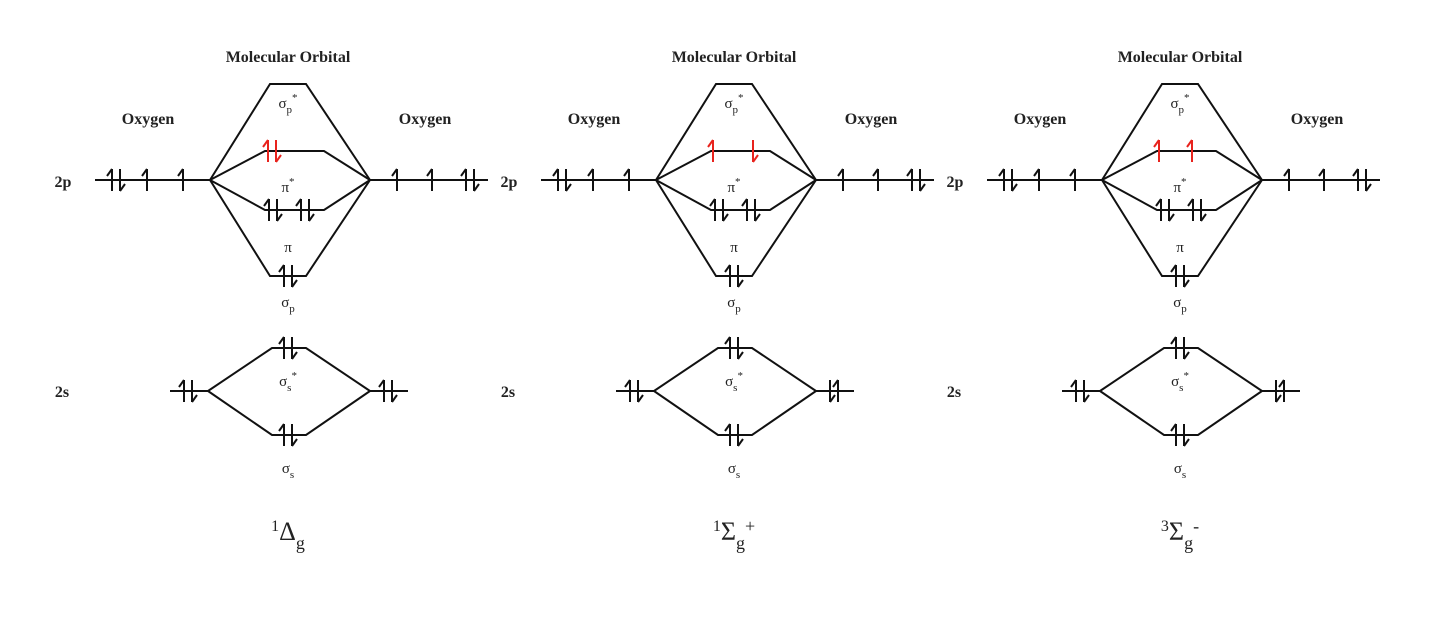 The height and width of the screenshot is (617, 1445). I want to click on sigma-p-star-connector, so click(290, 132).